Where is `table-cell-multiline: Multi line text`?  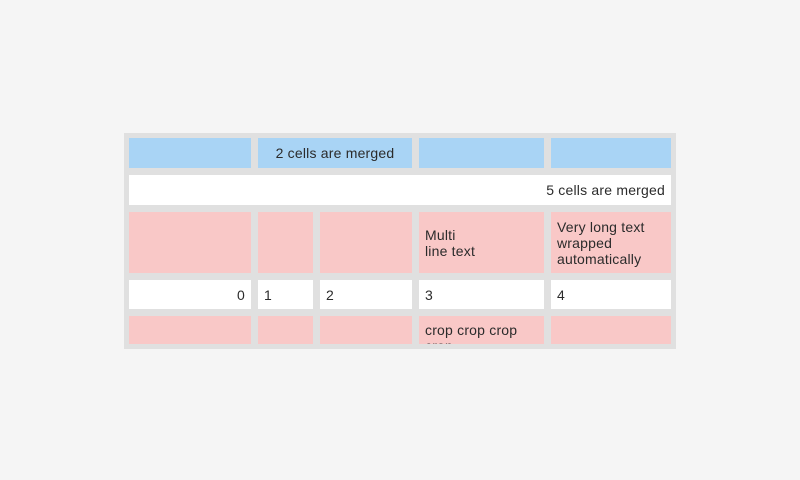
table-cell-multiline: Multi line text is located at coordinates (481, 242).